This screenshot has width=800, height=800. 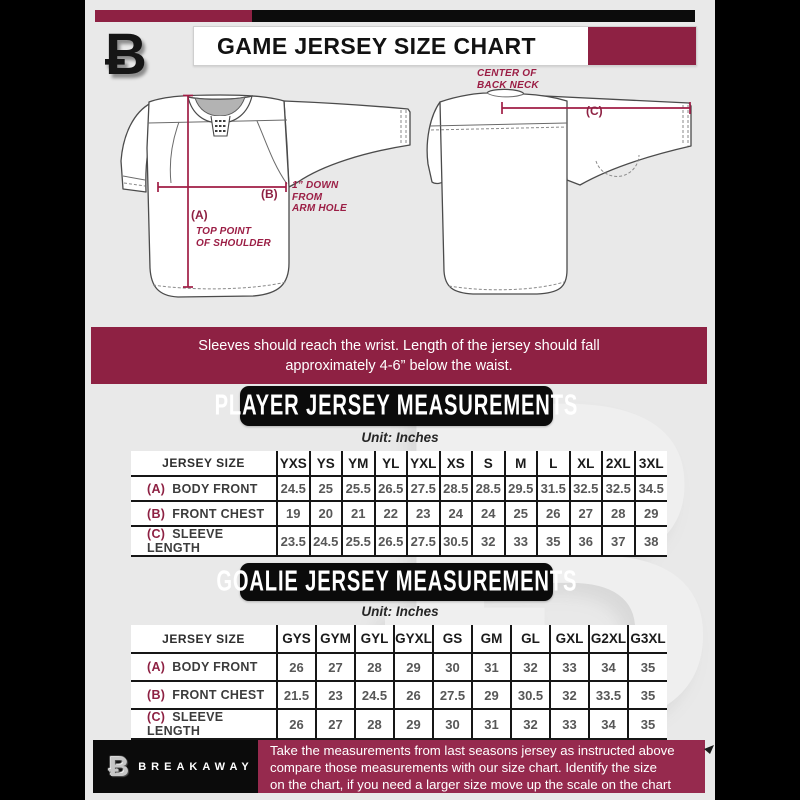 I want to click on measure-label-a: (A), so click(x=199, y=215).